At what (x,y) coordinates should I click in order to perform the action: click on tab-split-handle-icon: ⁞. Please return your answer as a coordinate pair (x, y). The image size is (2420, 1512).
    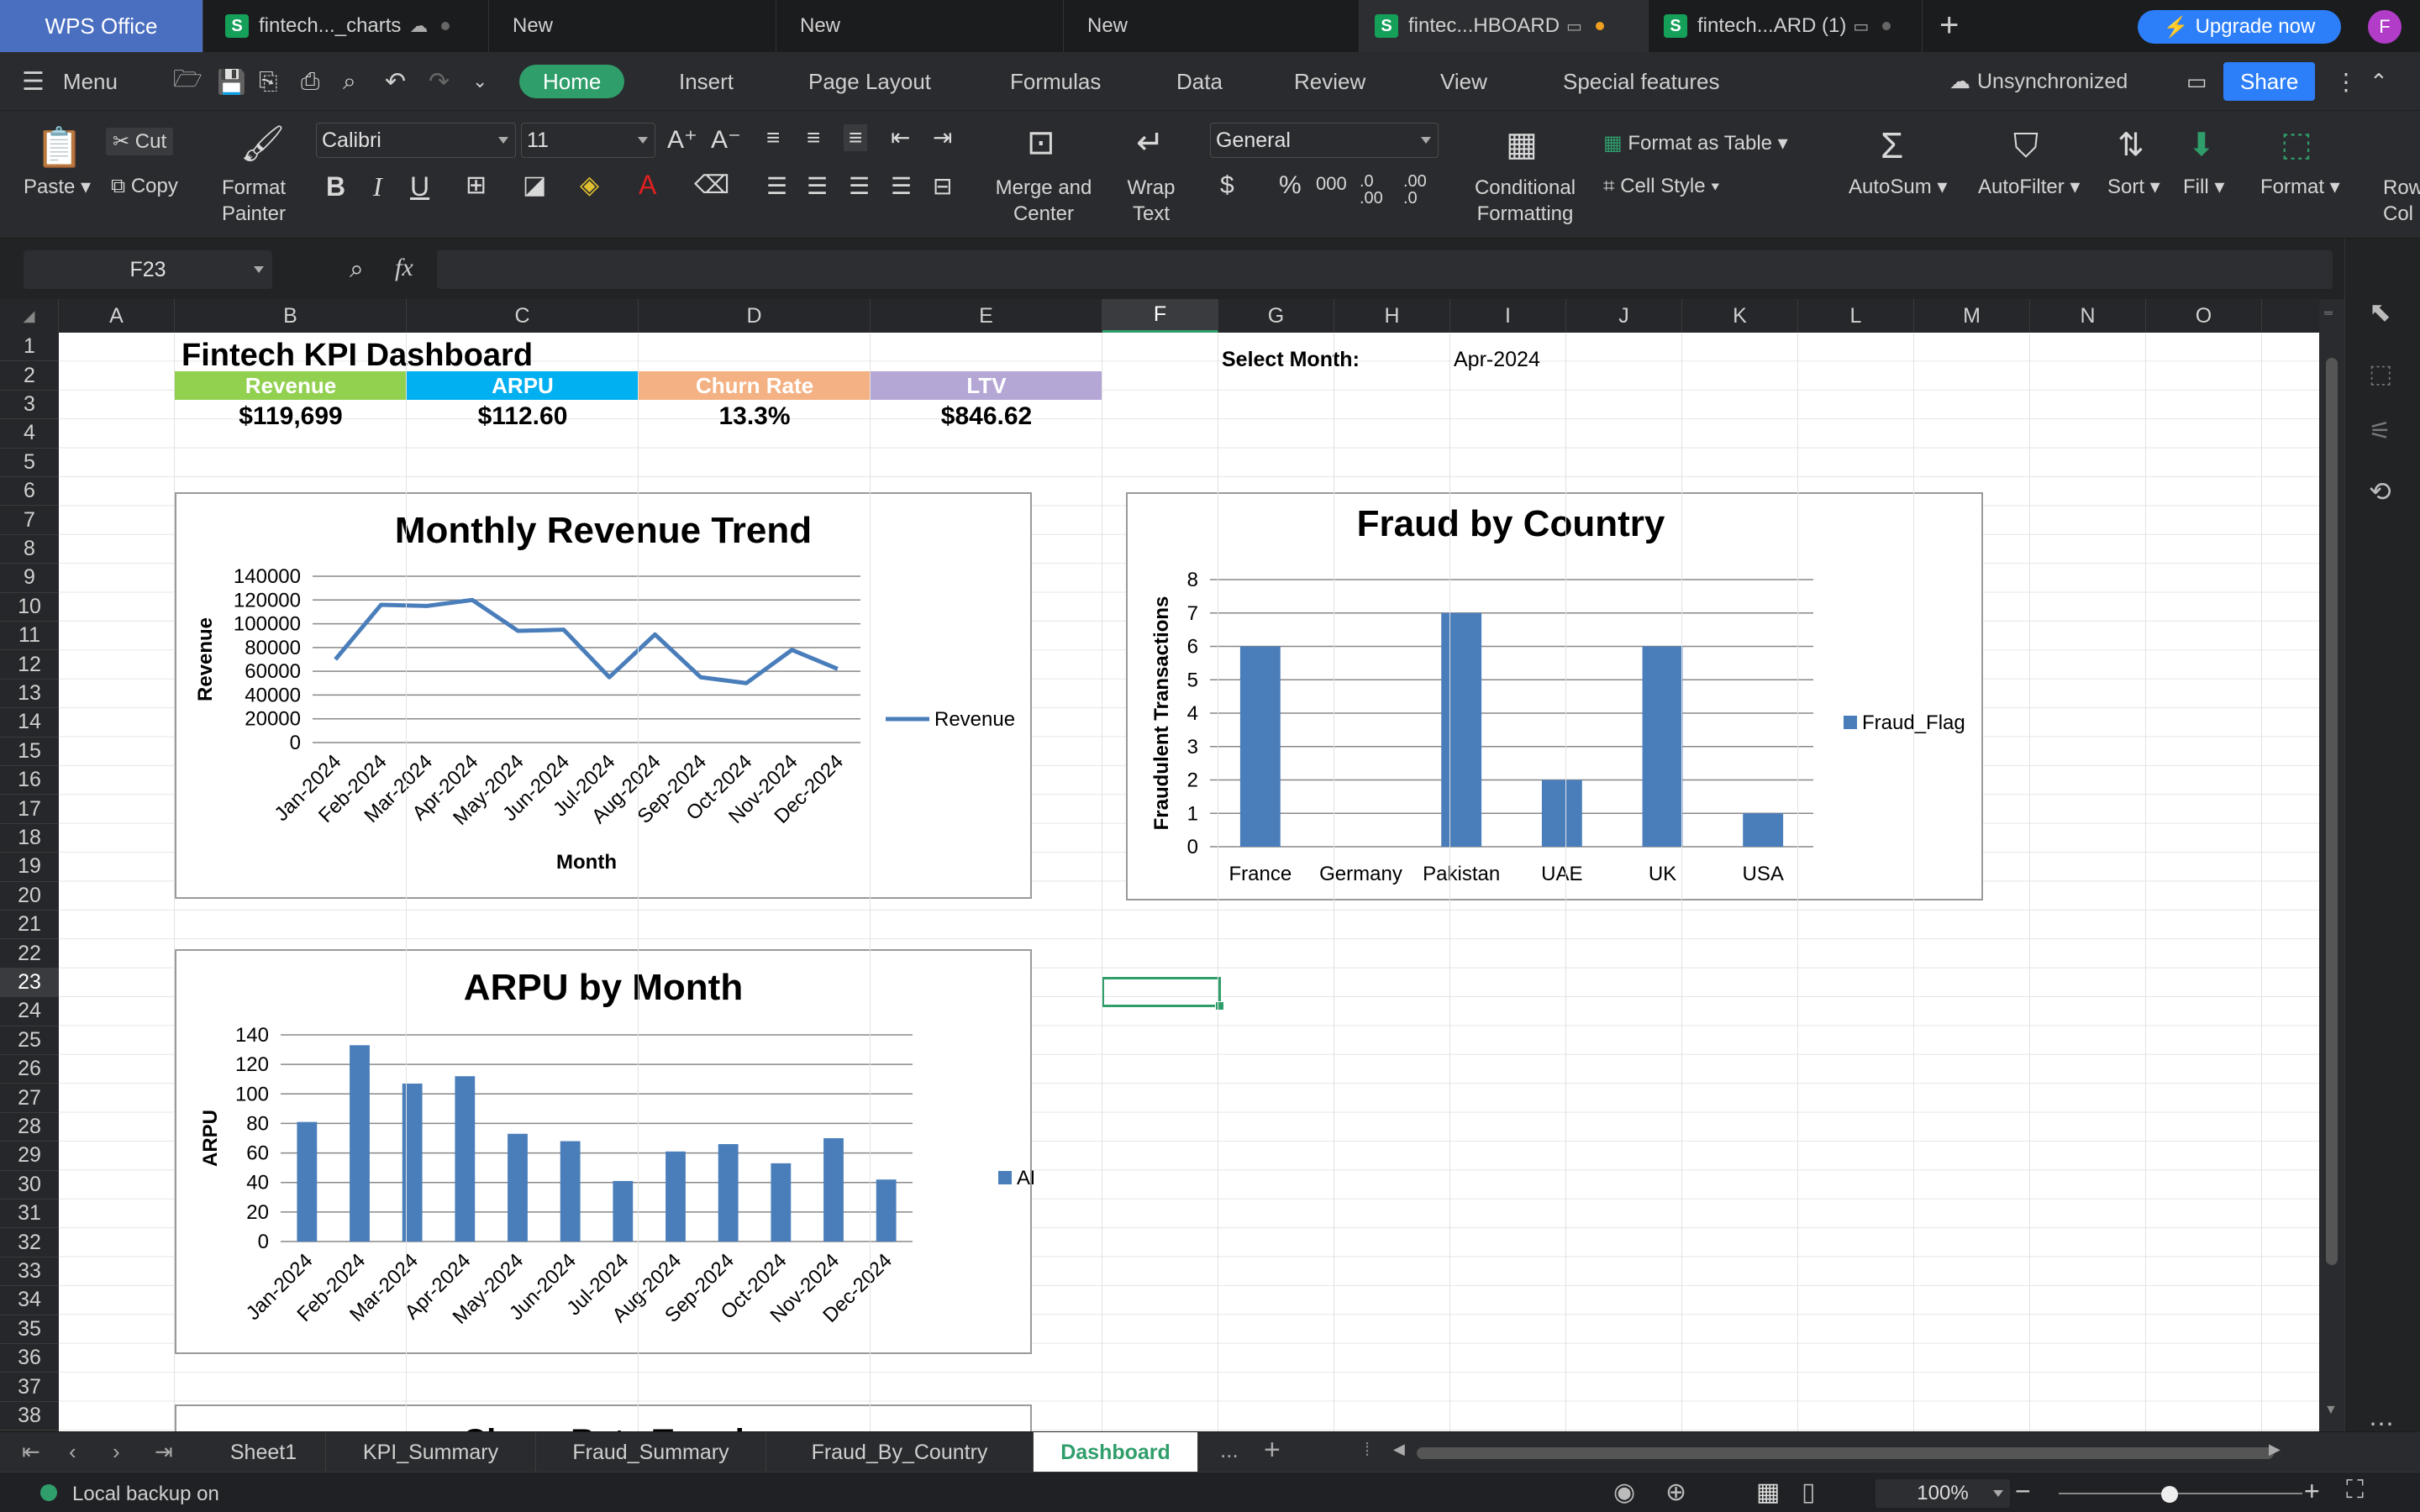
    Looking at the image, I should click on (1367, 1449).